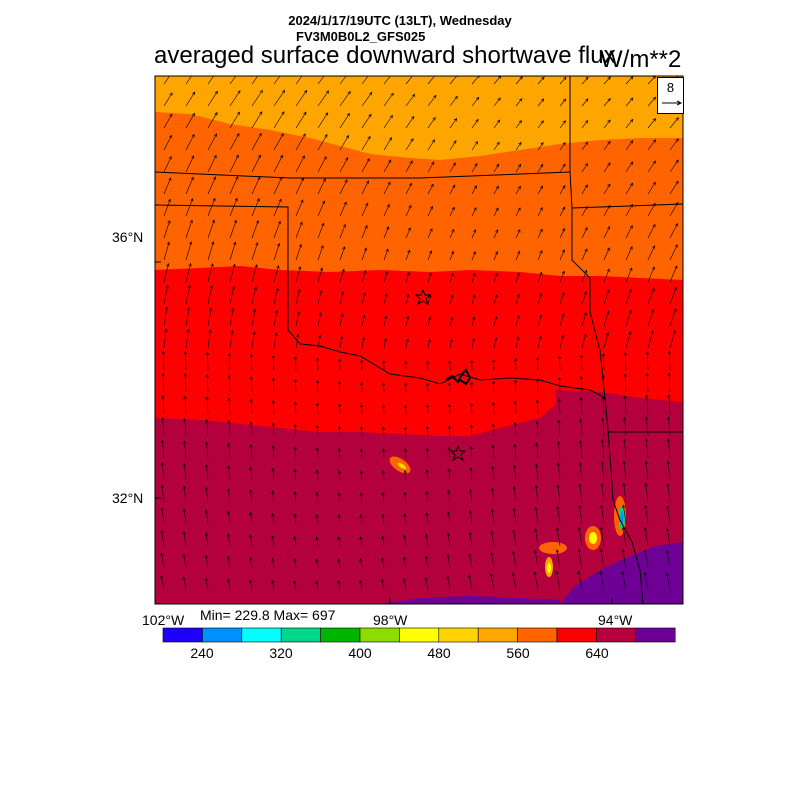 The height and width of the screenshot is (800, 800). Describe the element at coordinates (163, 620) in the screenshot. I see `lon-label-102w: 102°W` at that location.